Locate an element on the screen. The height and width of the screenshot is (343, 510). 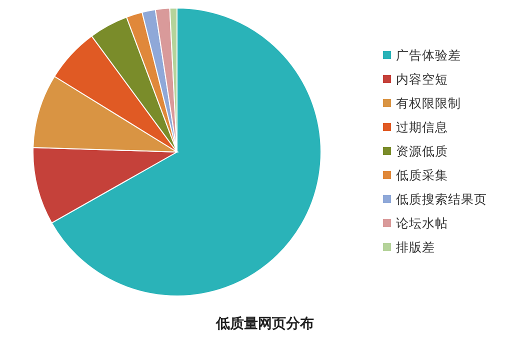
legend-label: 有权限限制 is located at coordinates (428, 103).